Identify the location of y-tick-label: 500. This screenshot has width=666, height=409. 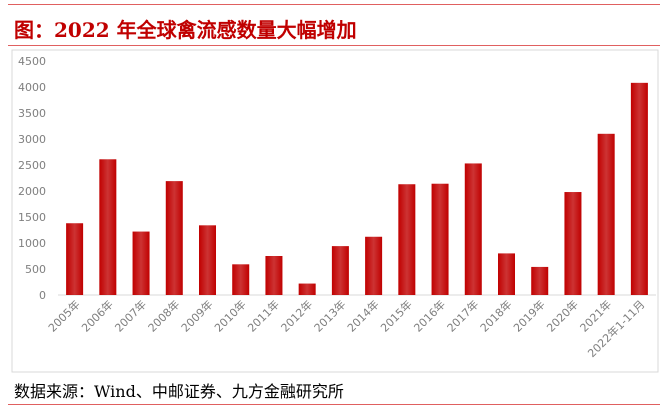
(35, 269).